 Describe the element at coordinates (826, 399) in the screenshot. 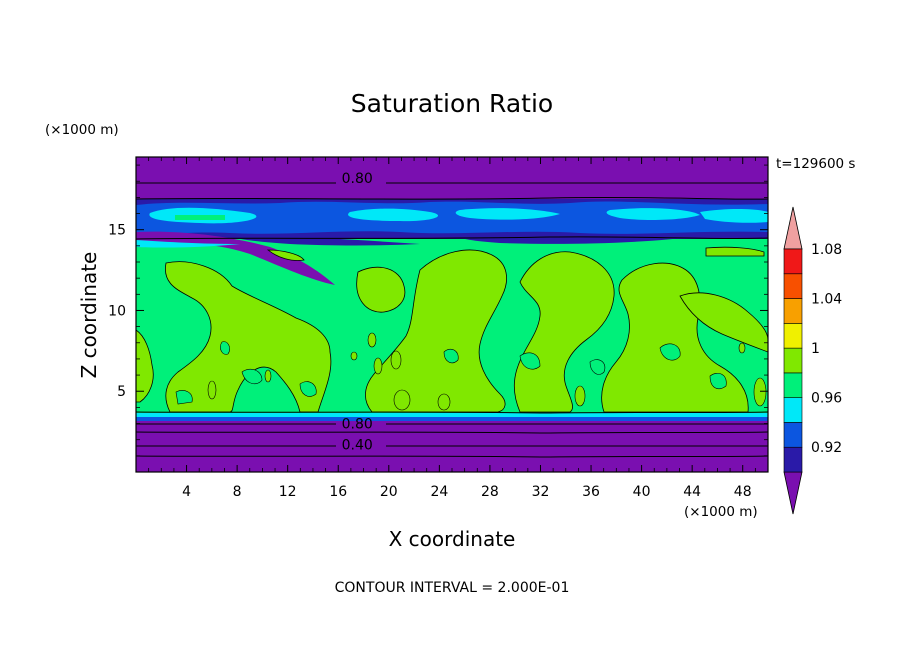

I see `colorbar-label: 0.96` at that location.